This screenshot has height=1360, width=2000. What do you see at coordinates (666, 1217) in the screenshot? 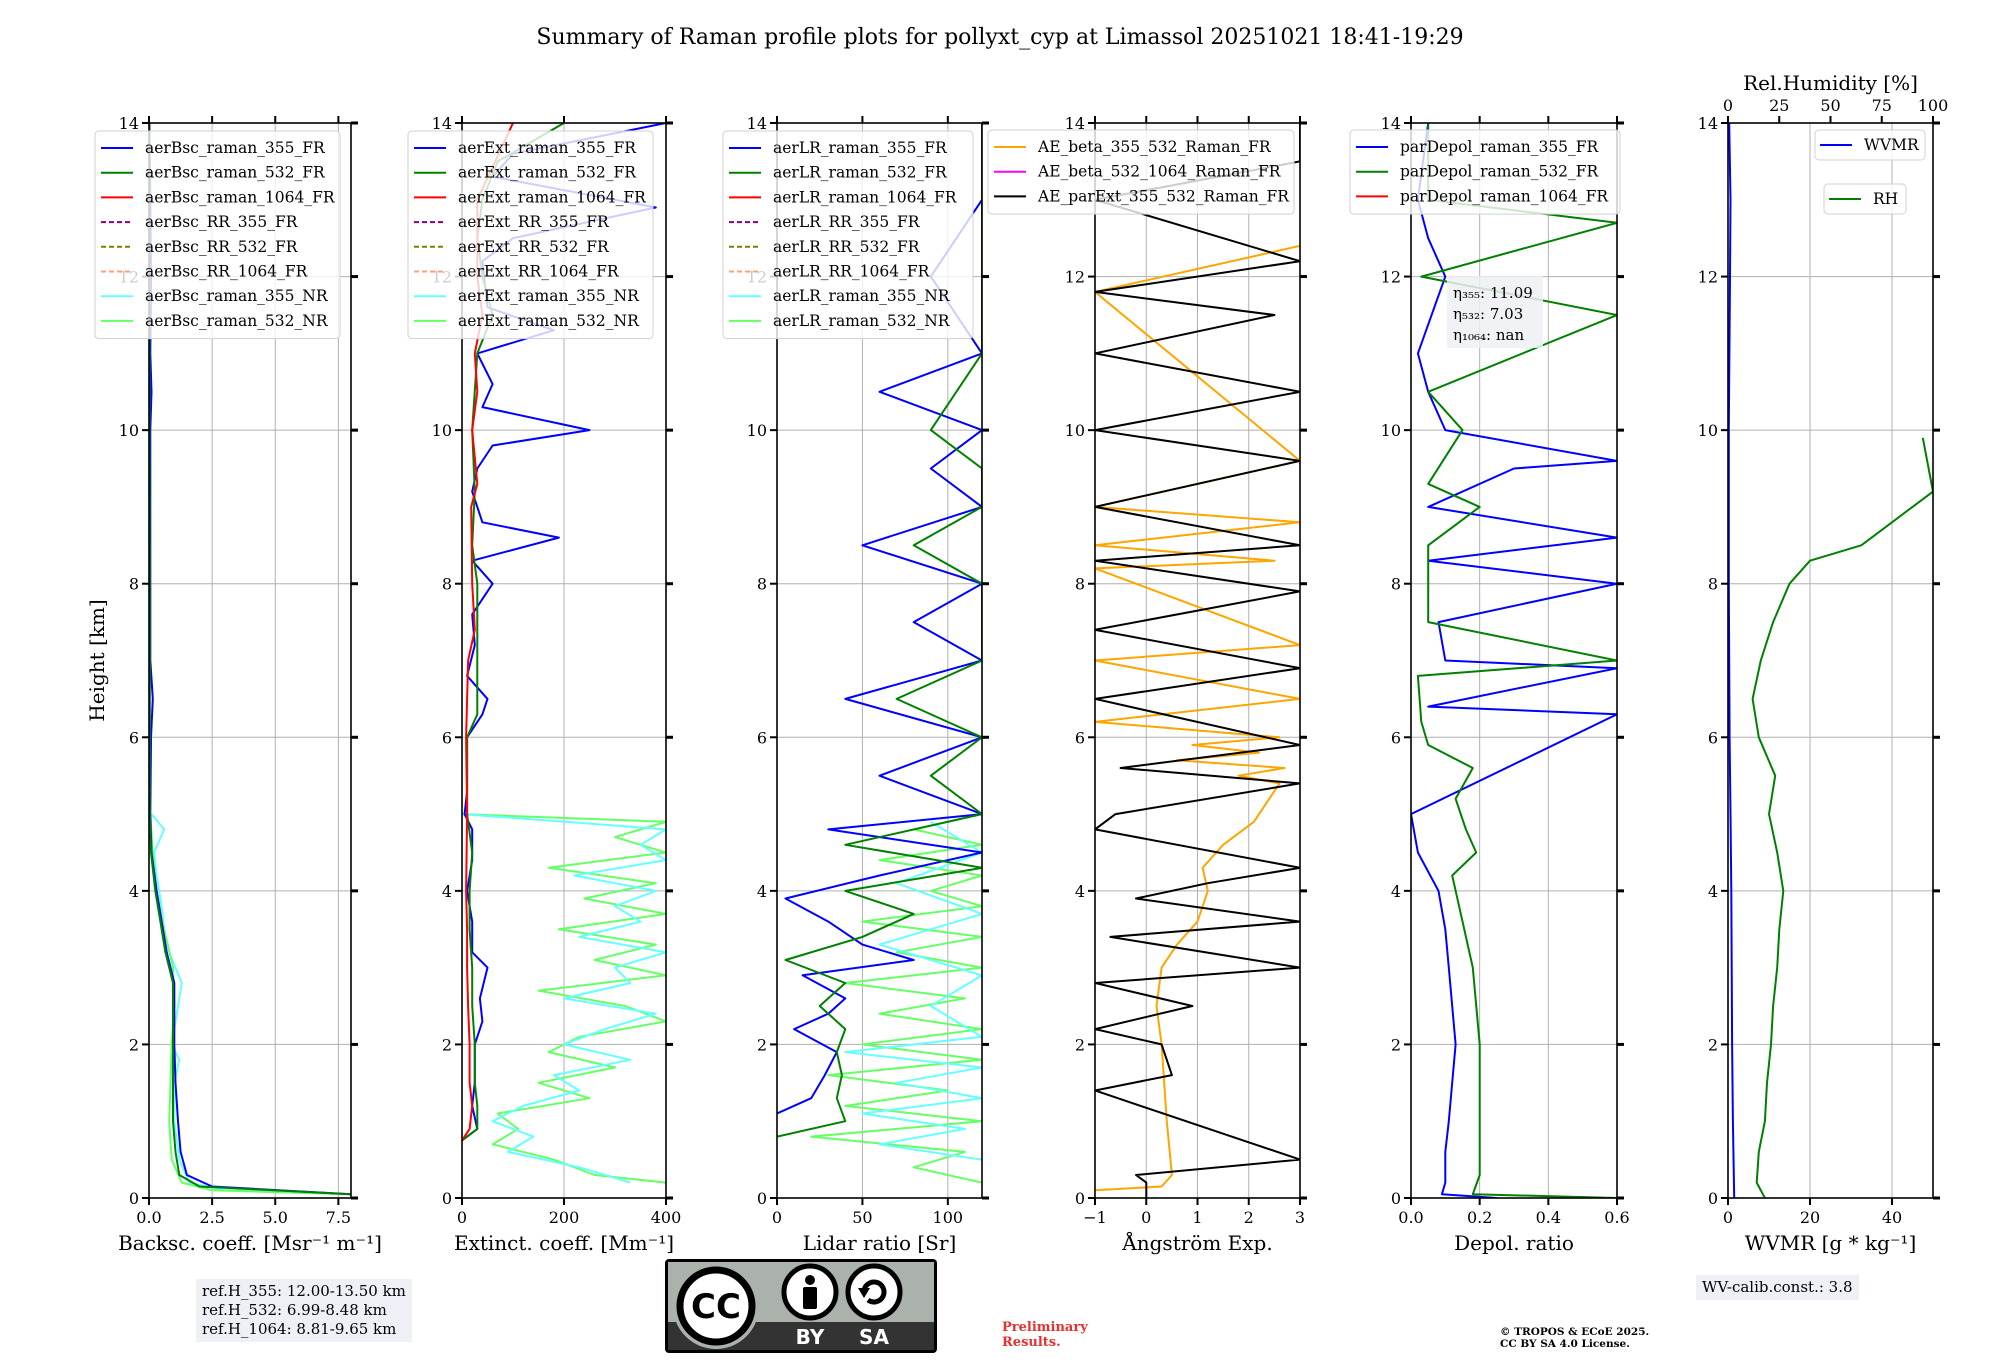
I see `xtick-label: 400` at bounding box center [666, 1217].